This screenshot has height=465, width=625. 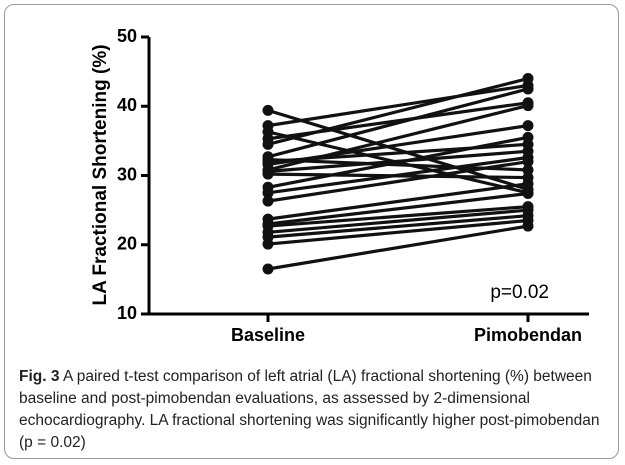 What do you see at coordinates (100, 174) in the screenshot?
I see `y-axis-label: LA Fractional Shortening (%)` at bounding box center [100, 174].